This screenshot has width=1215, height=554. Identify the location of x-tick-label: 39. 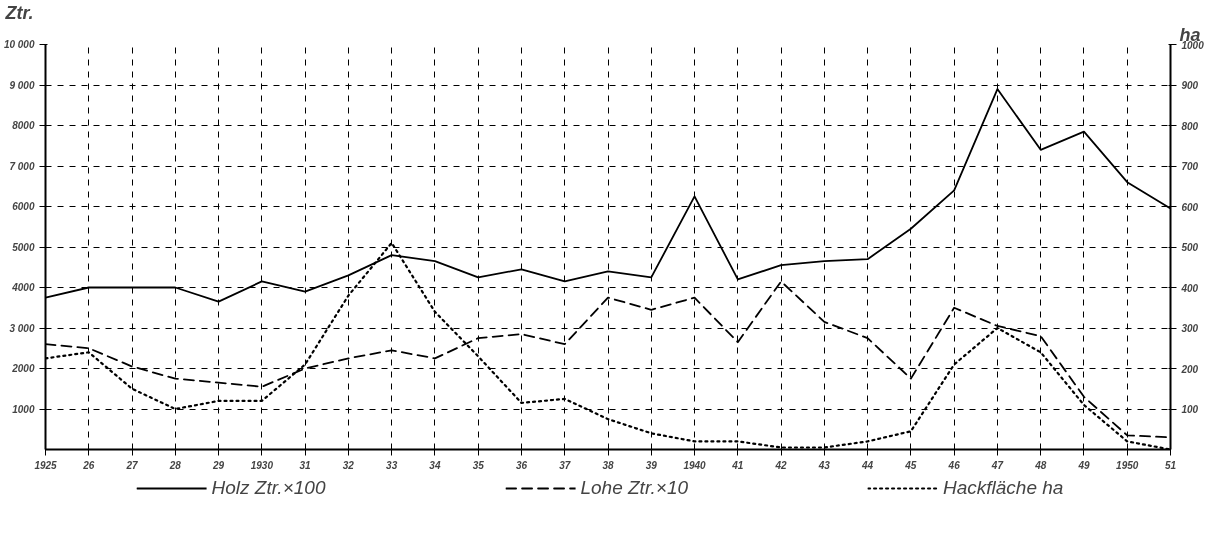
(651, 465).